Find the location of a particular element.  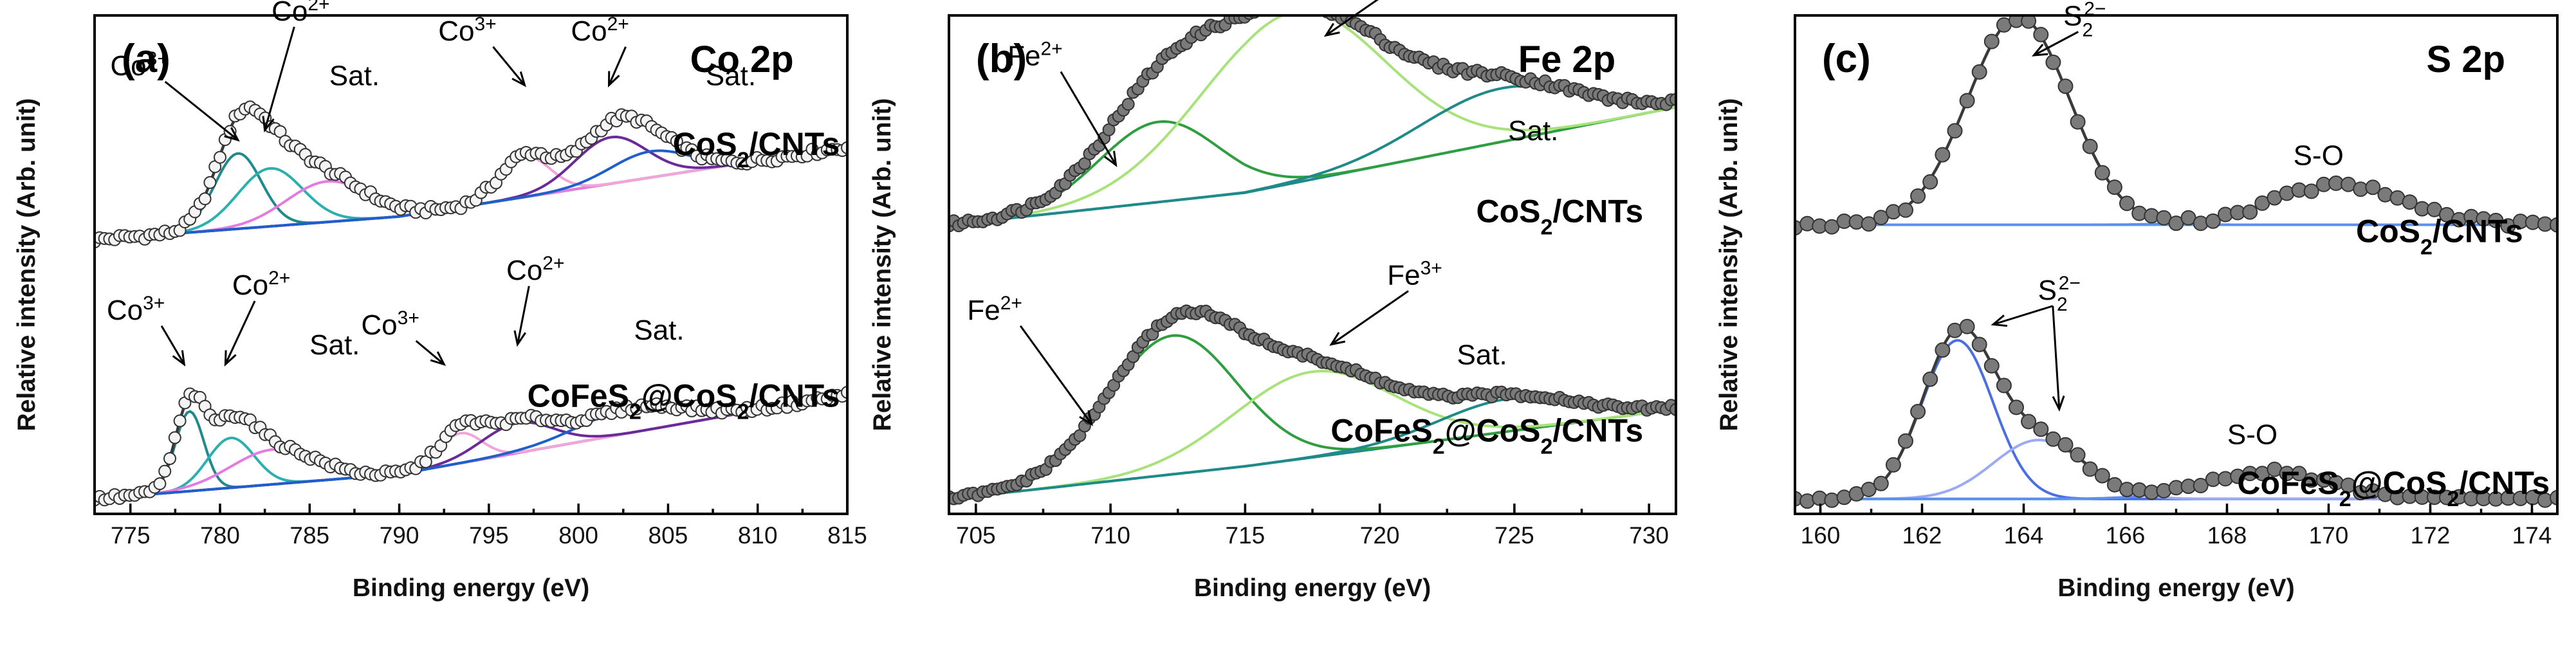

peak-annotation-8: Co2+ is located at coordinates (257, 318).